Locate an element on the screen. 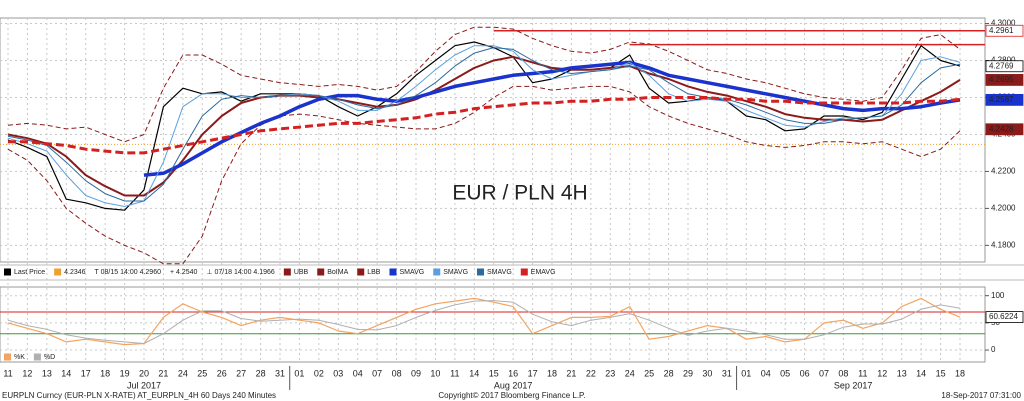  x-tick-label: 05 is located at coordinates (785, 373).